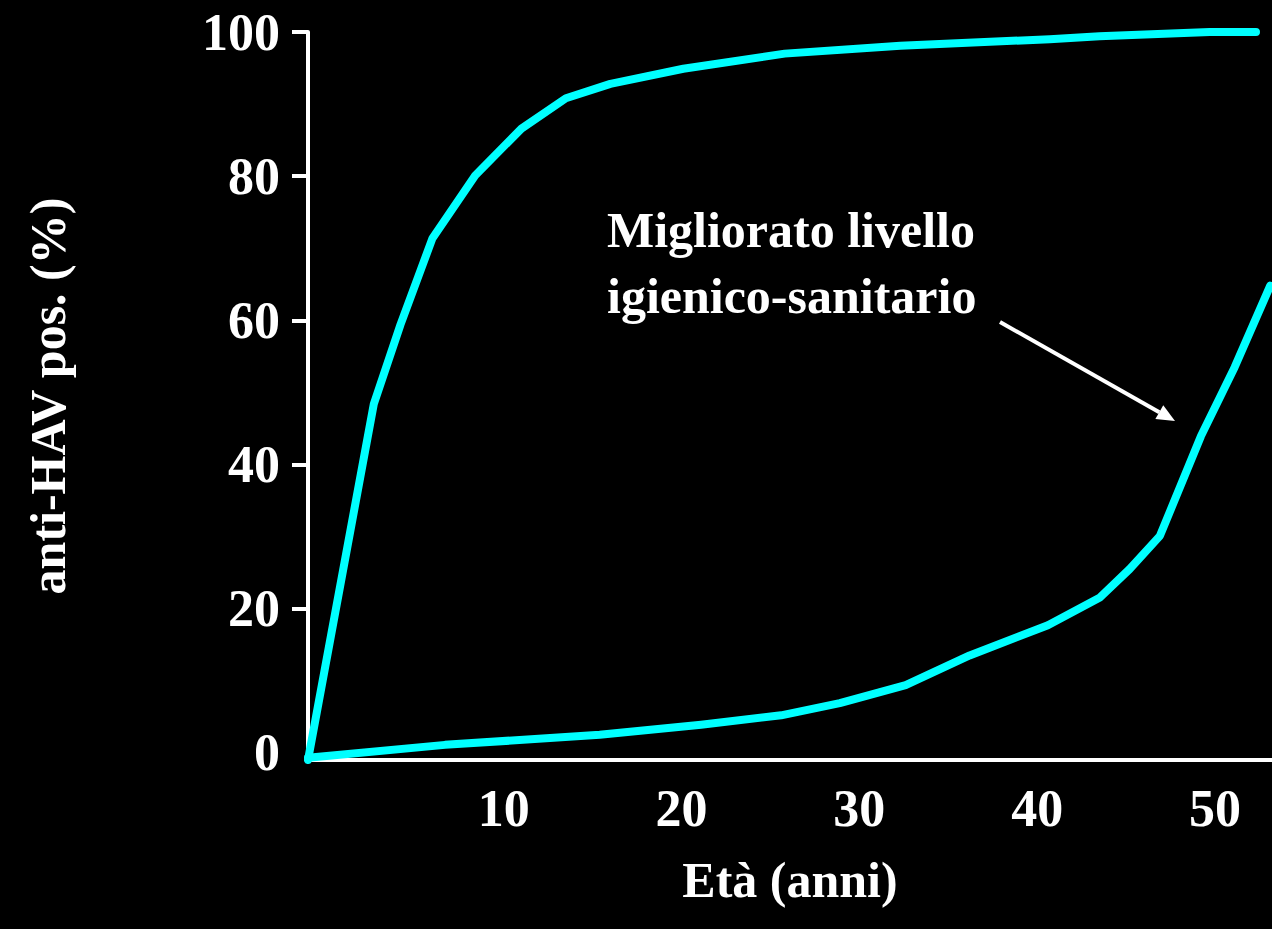 The height and width of the screenshot is (929, 1272). Describe the element at coordinates (241, 32) in the screenshot. I see `y-tick-label: 100` at that location.